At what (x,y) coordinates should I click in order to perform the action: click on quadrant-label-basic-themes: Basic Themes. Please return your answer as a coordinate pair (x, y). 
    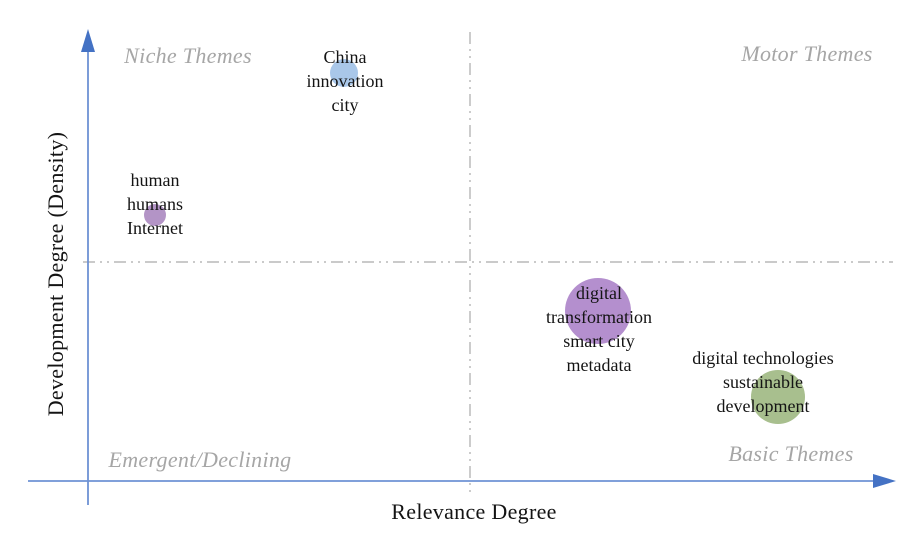
    Looking at the image, I should click on (791, 453).